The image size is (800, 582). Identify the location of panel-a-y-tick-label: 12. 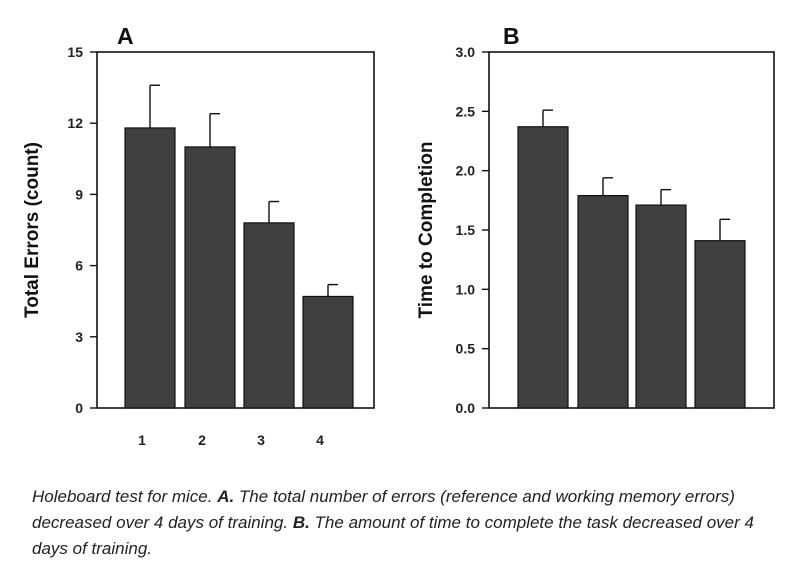
(75, 123).